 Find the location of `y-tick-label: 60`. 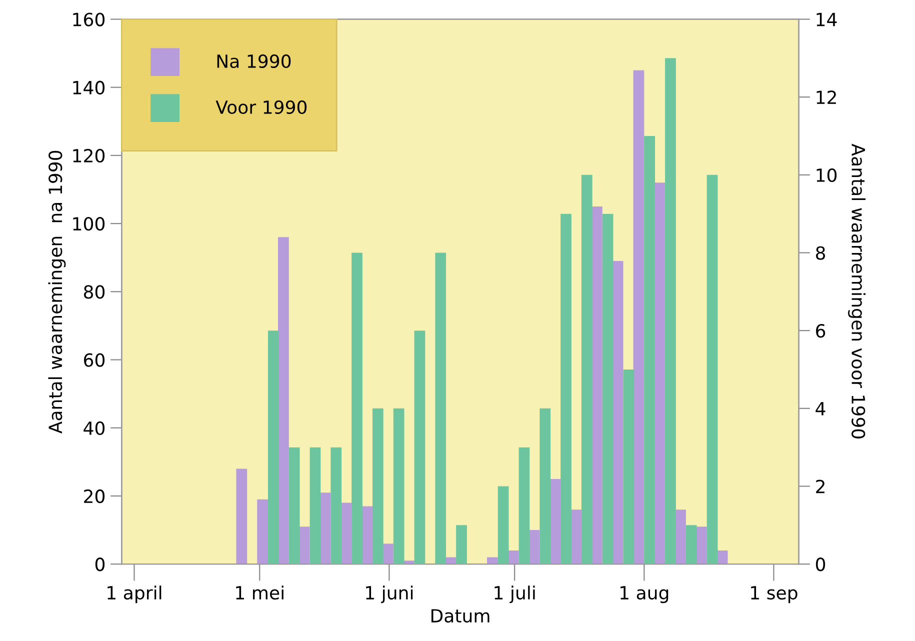

y-tick-label: 60 is located at coordinates (94, 360).